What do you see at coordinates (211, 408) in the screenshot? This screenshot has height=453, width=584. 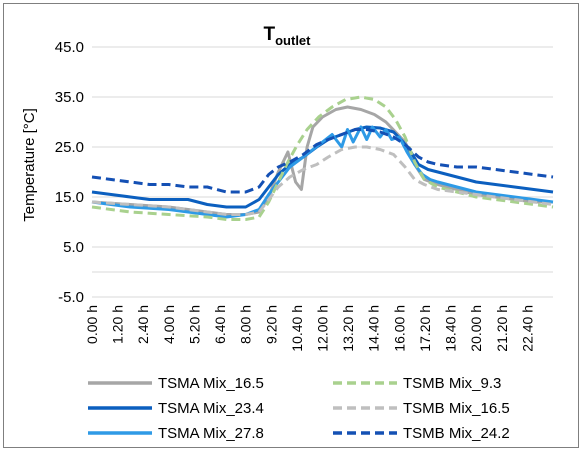 I see `legend-label: TSMA Mix_23.4` at bounding box center [211, 408].